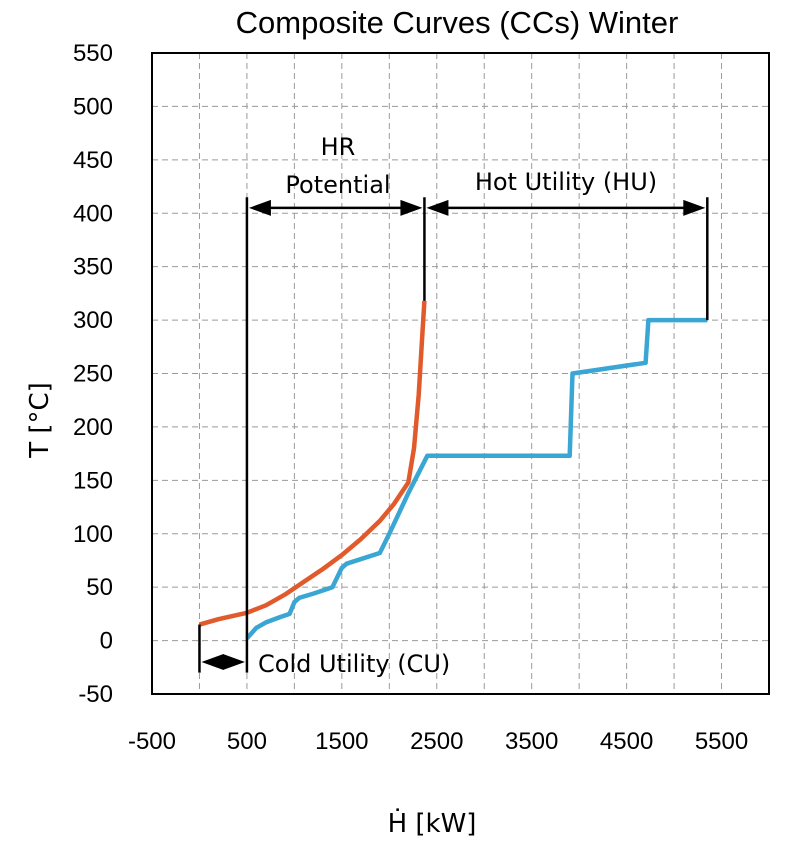 The height and width of the screenshot is (843, 801). Describe the element at coordinates (93, 320) in the screenshot. I see `y-tick-label: 300` at that location.